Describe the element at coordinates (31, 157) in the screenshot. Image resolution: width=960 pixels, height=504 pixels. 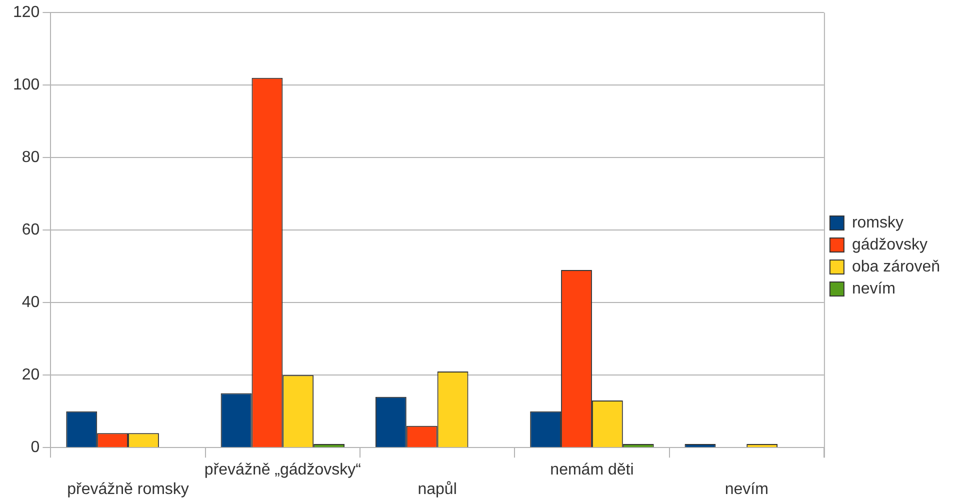
I see `y-tick-label: 80` at that location.